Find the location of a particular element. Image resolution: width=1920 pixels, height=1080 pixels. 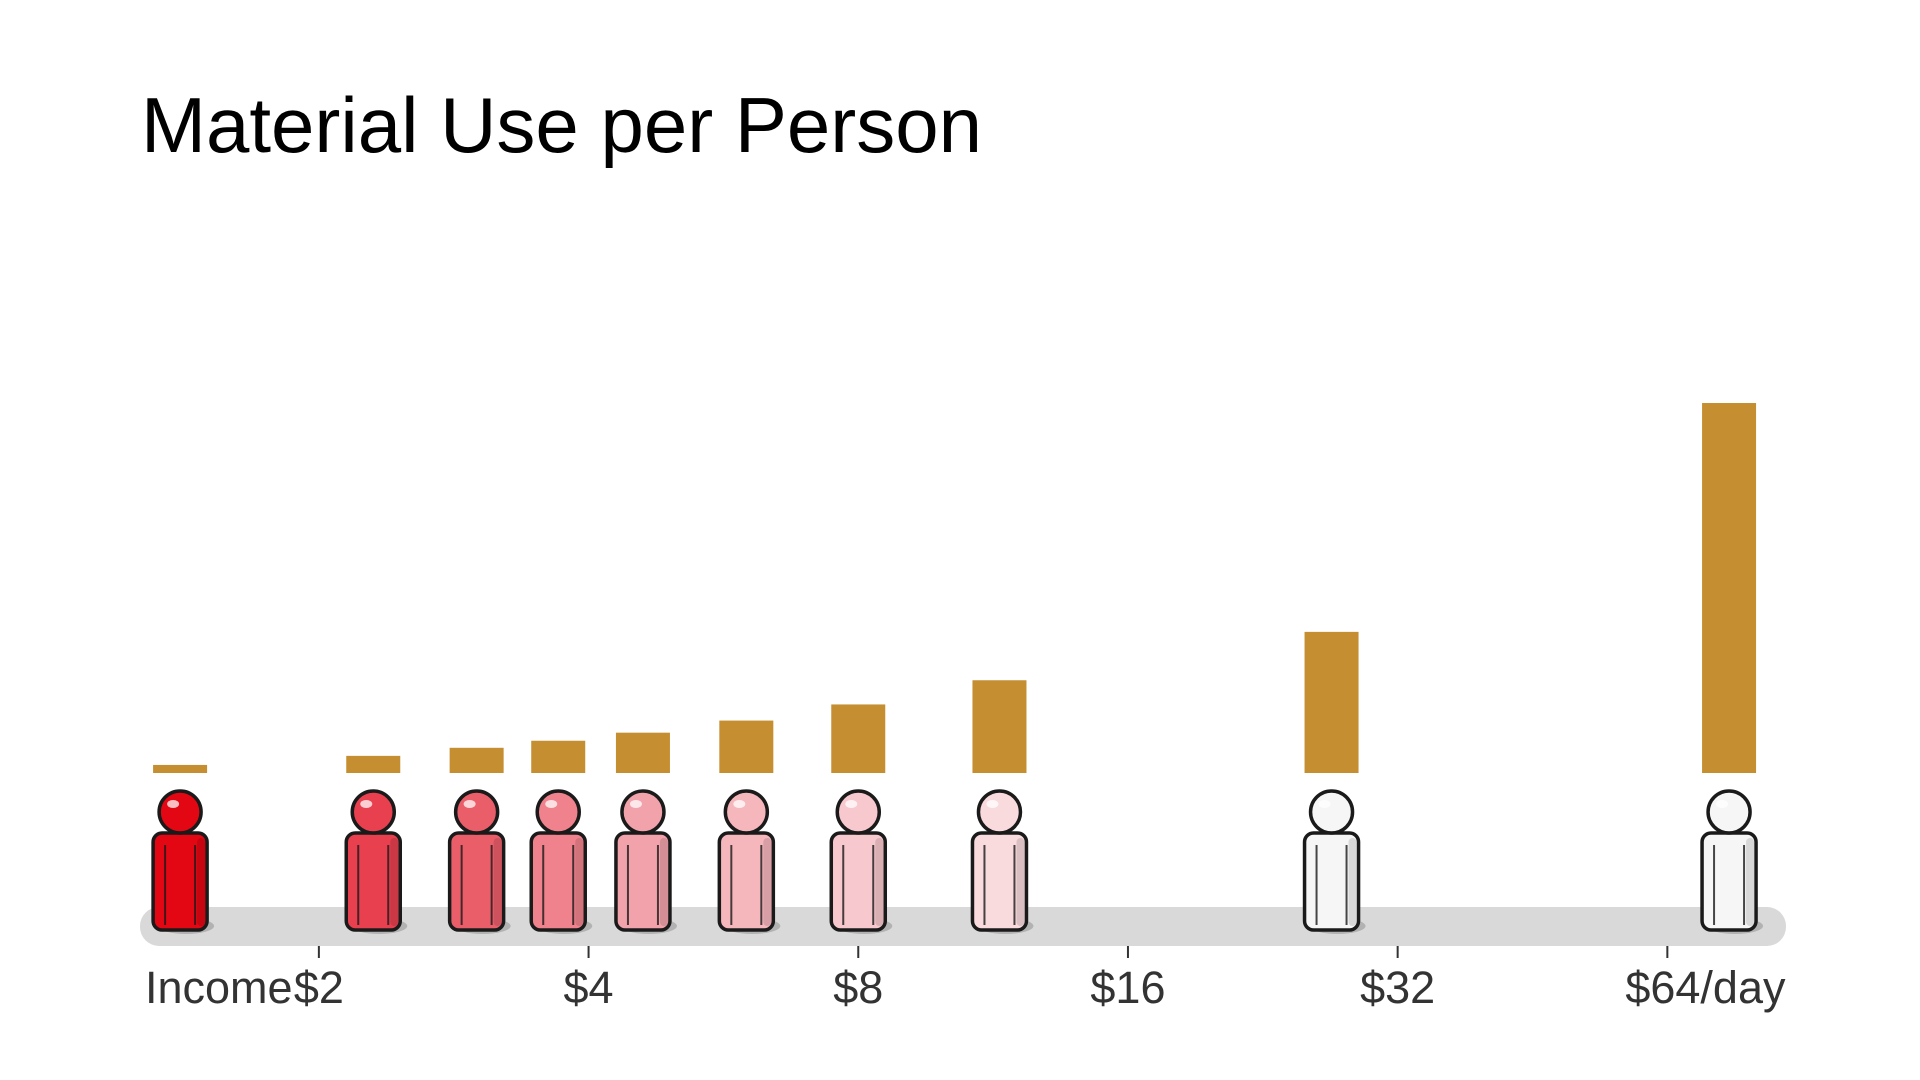

x-tick-label: $16 is located at coordinates (1127, 987).